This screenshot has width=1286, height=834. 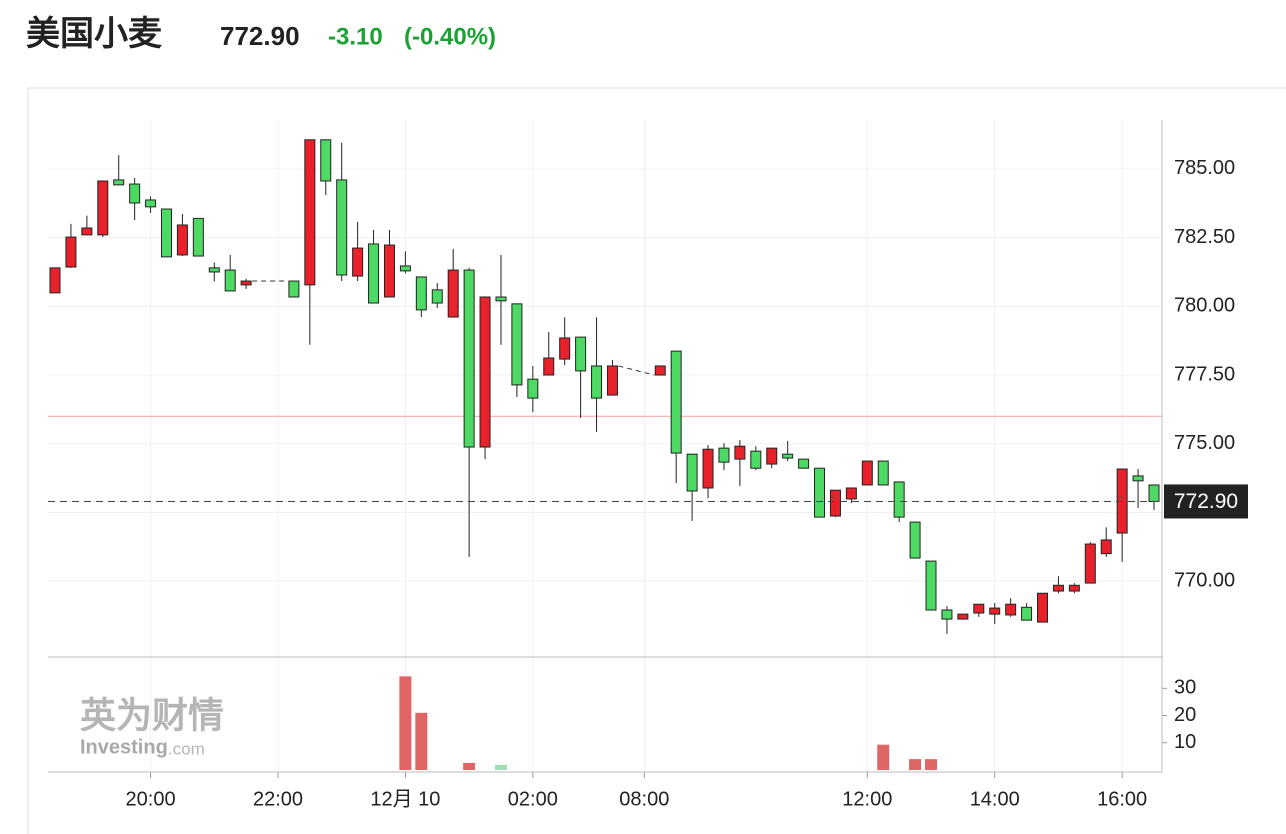 I want to click on y-tick-label: 777.50, so click(x=1204, y=374).